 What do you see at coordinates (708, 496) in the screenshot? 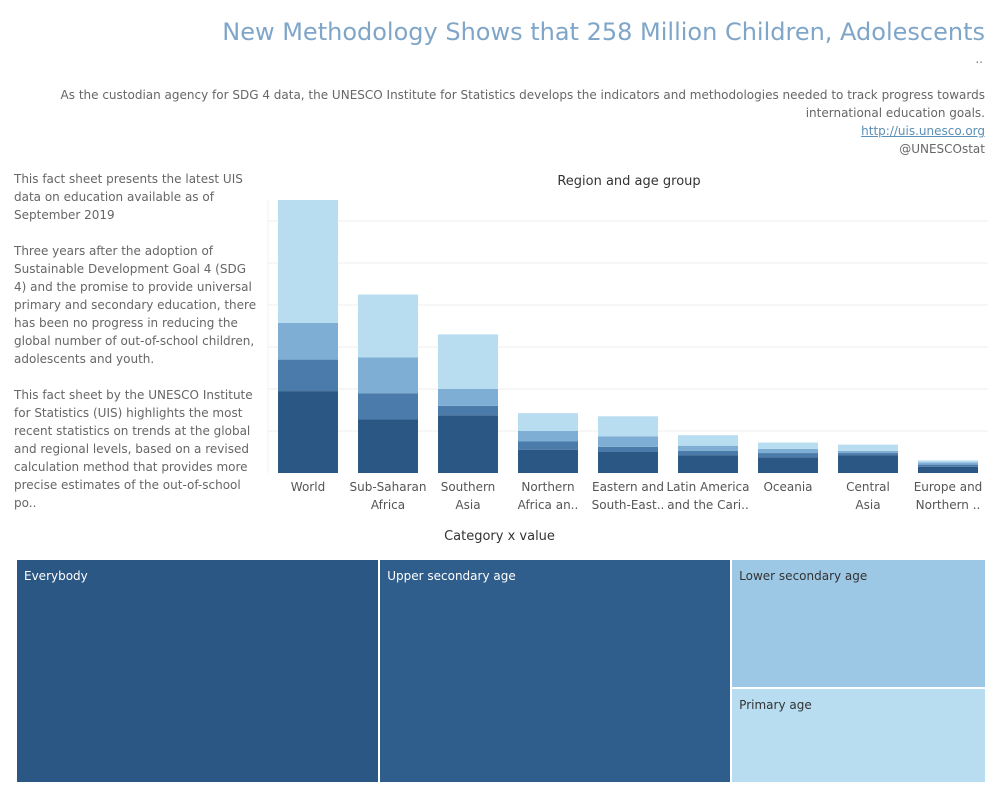
I see `category-tick-label: Latin America and the Cari..` at bounding box center [708, 496].